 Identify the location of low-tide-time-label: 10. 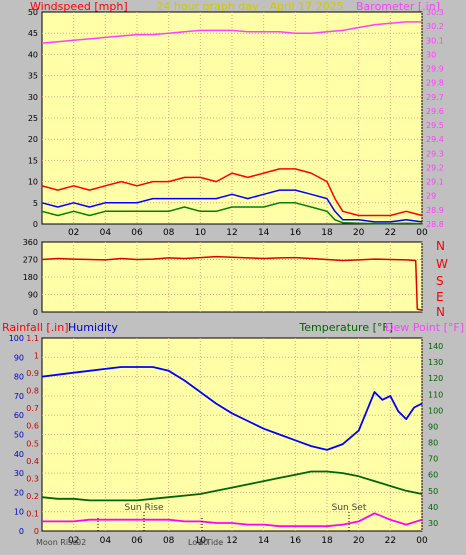
(203, 542).